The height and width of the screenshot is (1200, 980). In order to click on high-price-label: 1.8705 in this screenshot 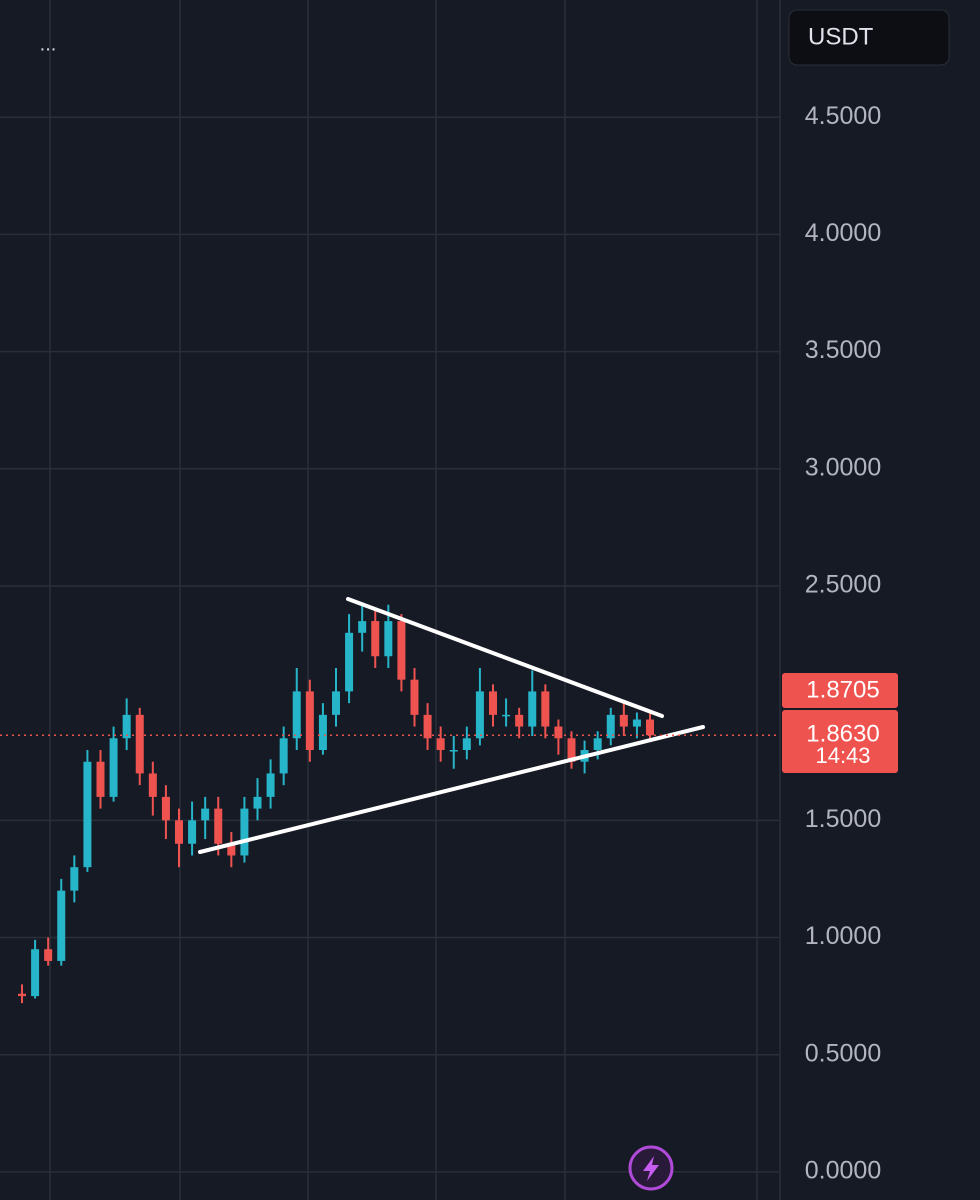, I will do `click(842, 689)`.